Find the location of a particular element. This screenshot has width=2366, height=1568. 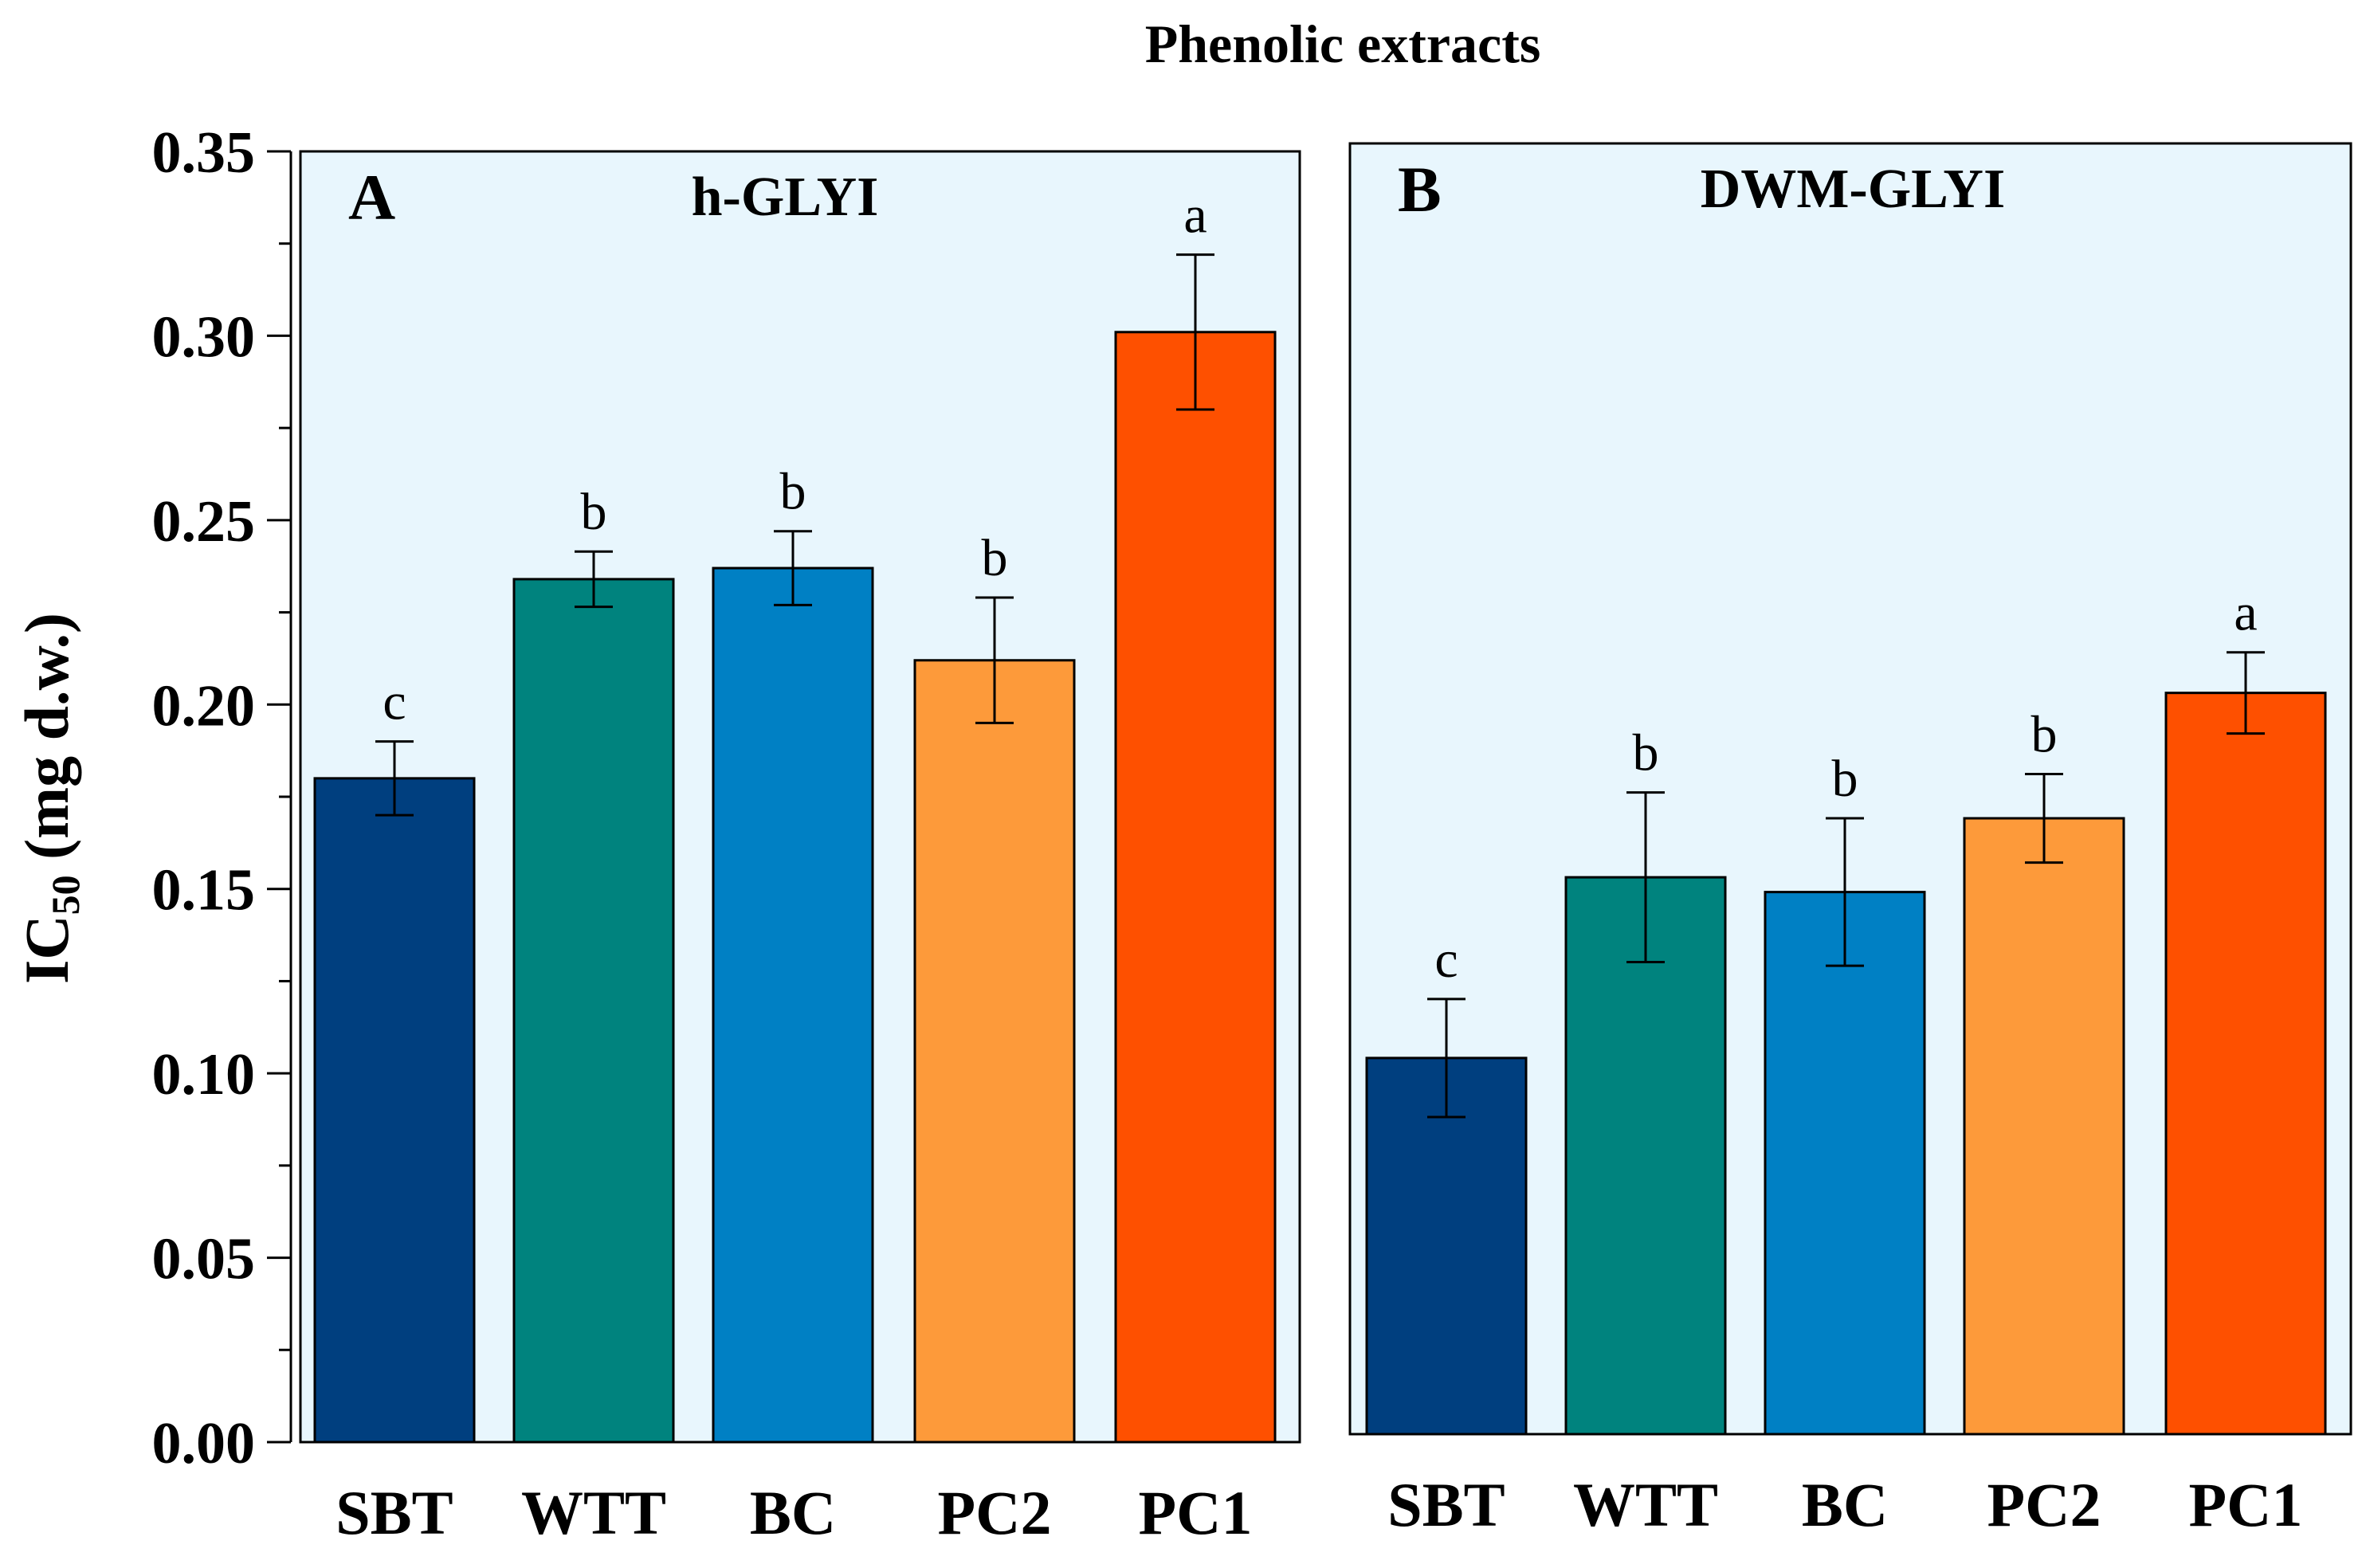

y-tick-label: 0.15 is located at coordinates (204, 890).